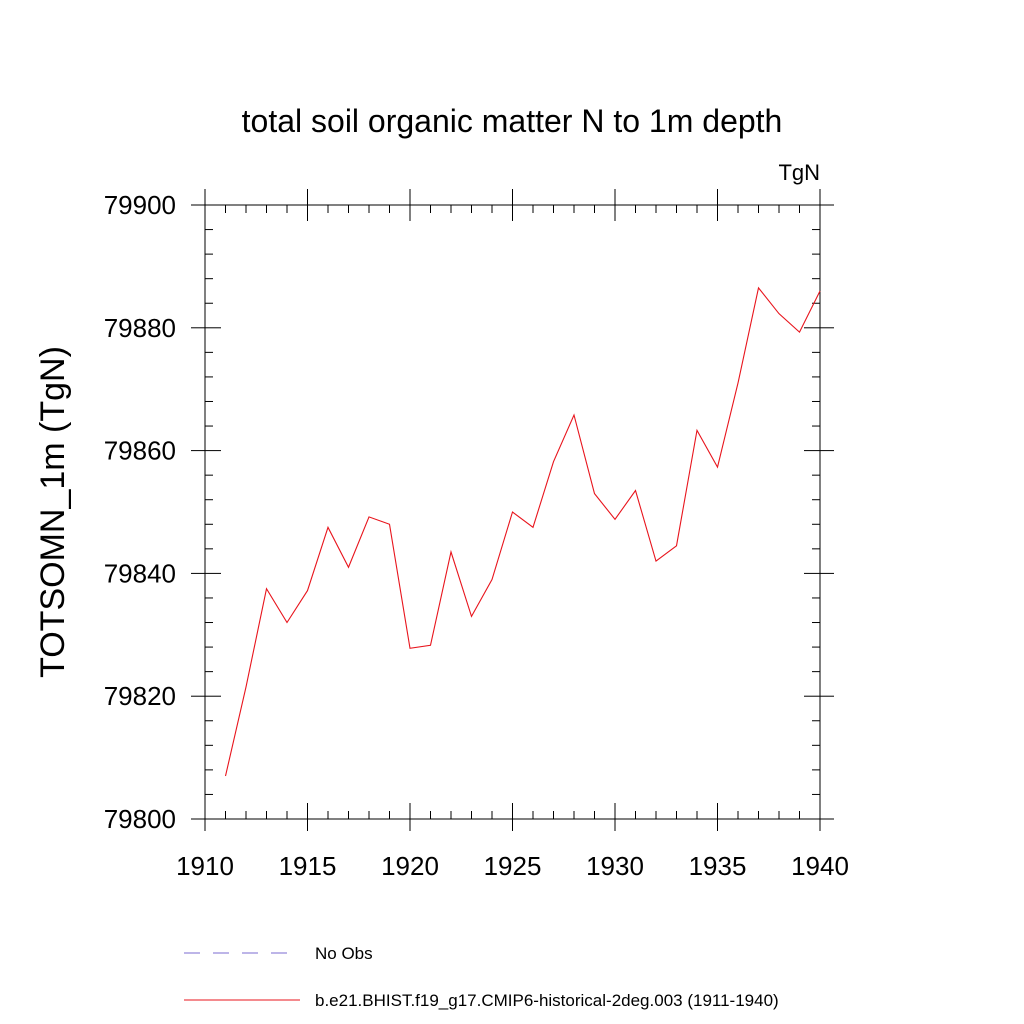  Describe the element at coordinates (615, 866) in the screenshot. I see `x-tick-label: 1930` at that location.